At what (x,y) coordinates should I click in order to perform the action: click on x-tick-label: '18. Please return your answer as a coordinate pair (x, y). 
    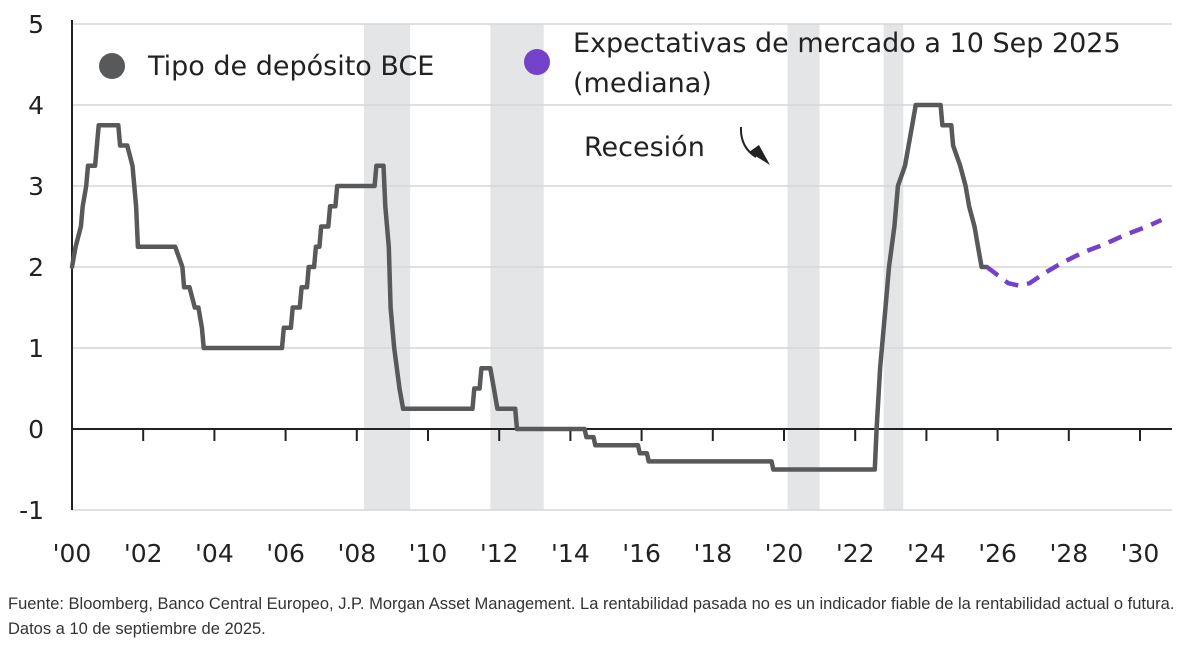
    Looking at the image, I should click on (712, 553).